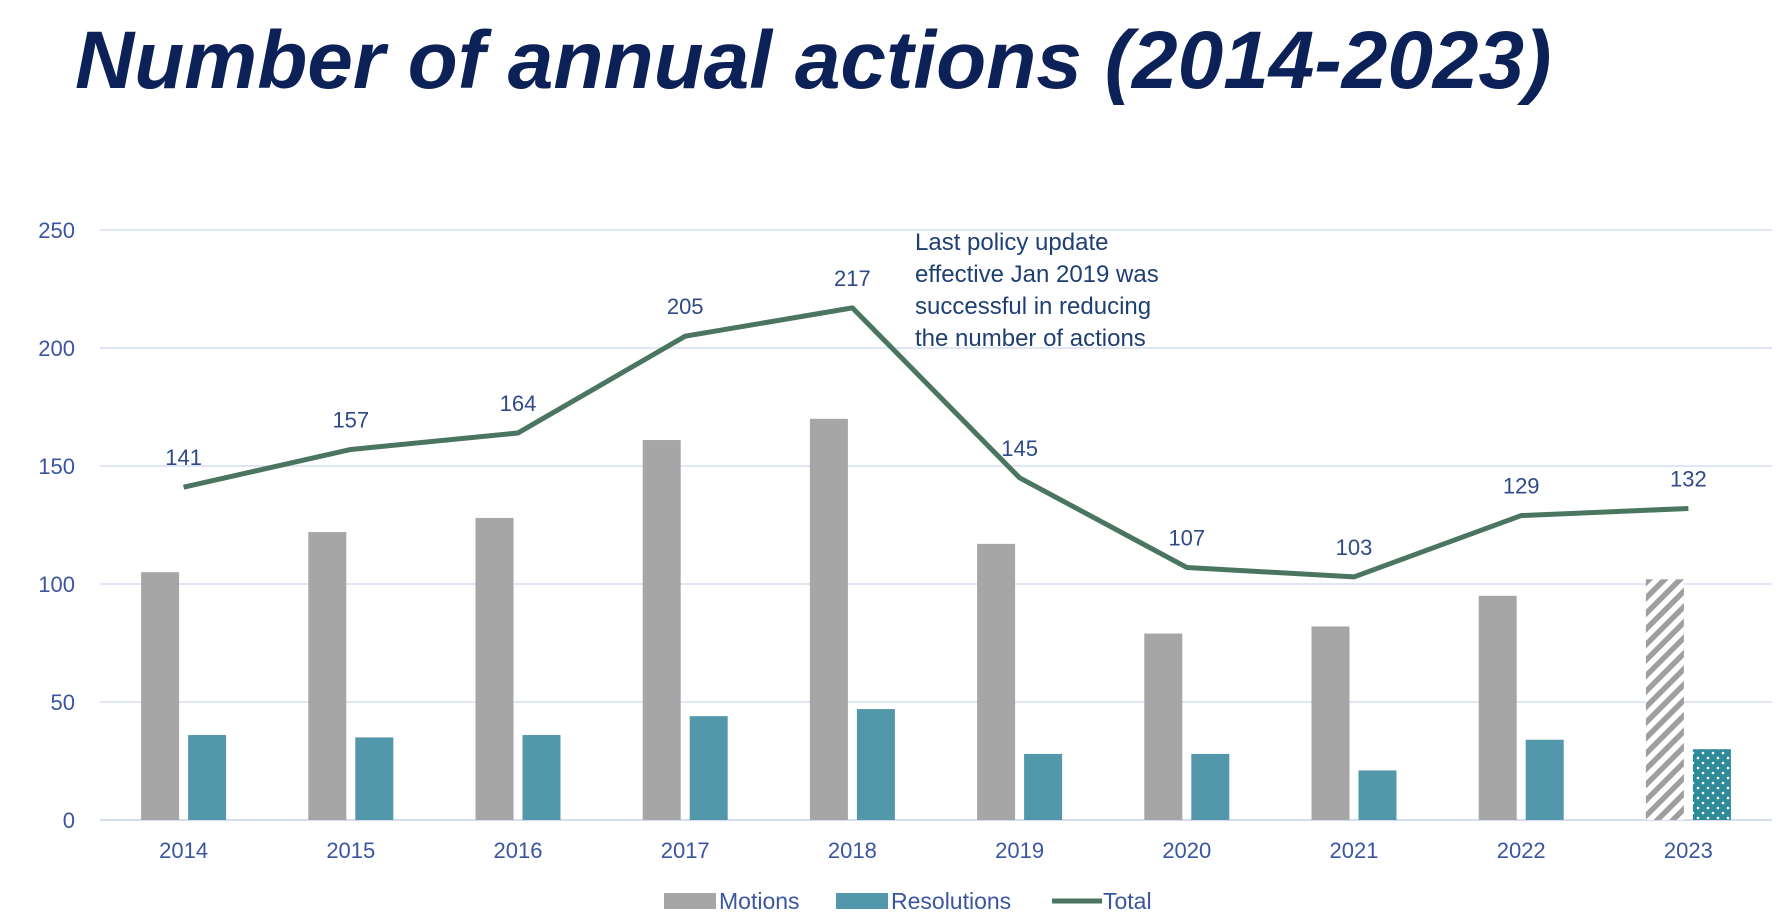 Image resolution: width=1784 pixels, height=924 pixels. Describe the element at coordinates (690, 901) in the screenshot. I see `legend-swatch-motions` at that location.